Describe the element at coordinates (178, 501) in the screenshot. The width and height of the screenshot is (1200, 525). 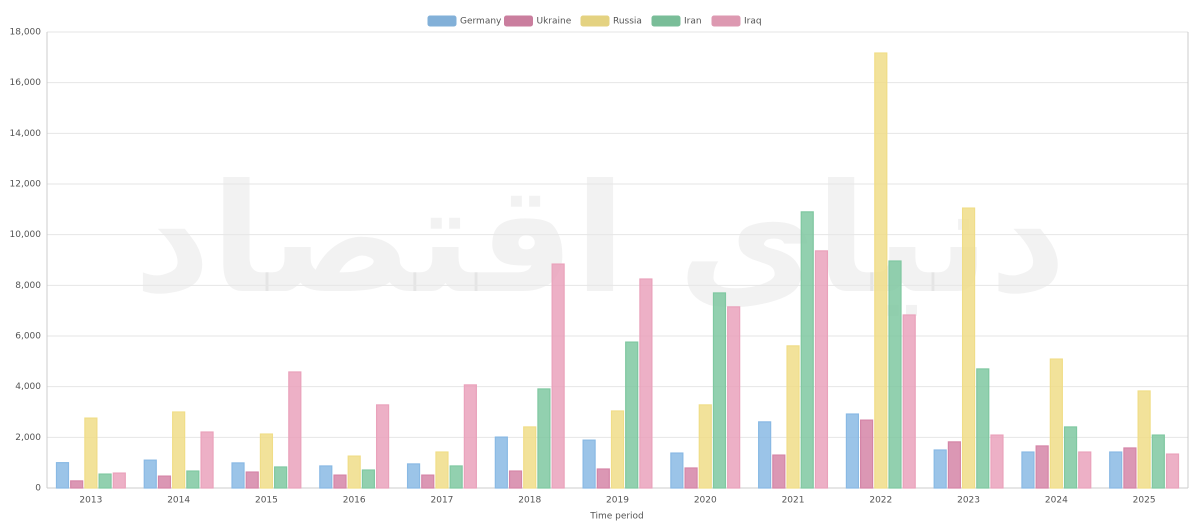
I see `x-tick-label: 2014` at that location.